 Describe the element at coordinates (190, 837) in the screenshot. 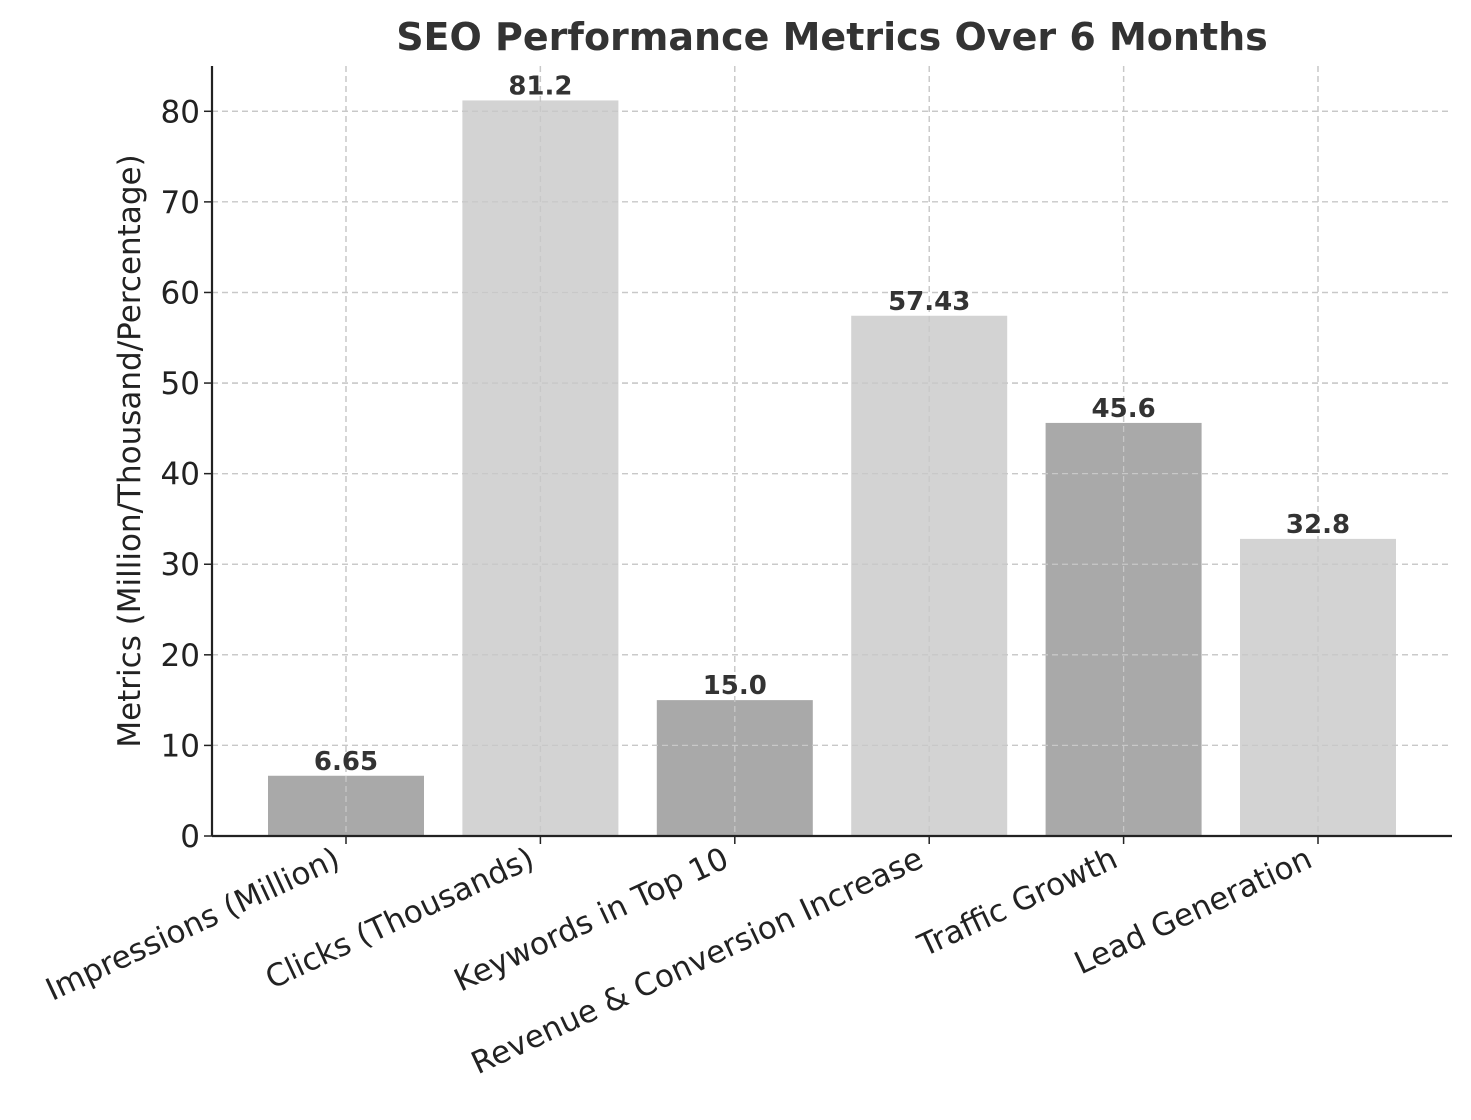

I see `y-tick-label-0: 0` at that location.